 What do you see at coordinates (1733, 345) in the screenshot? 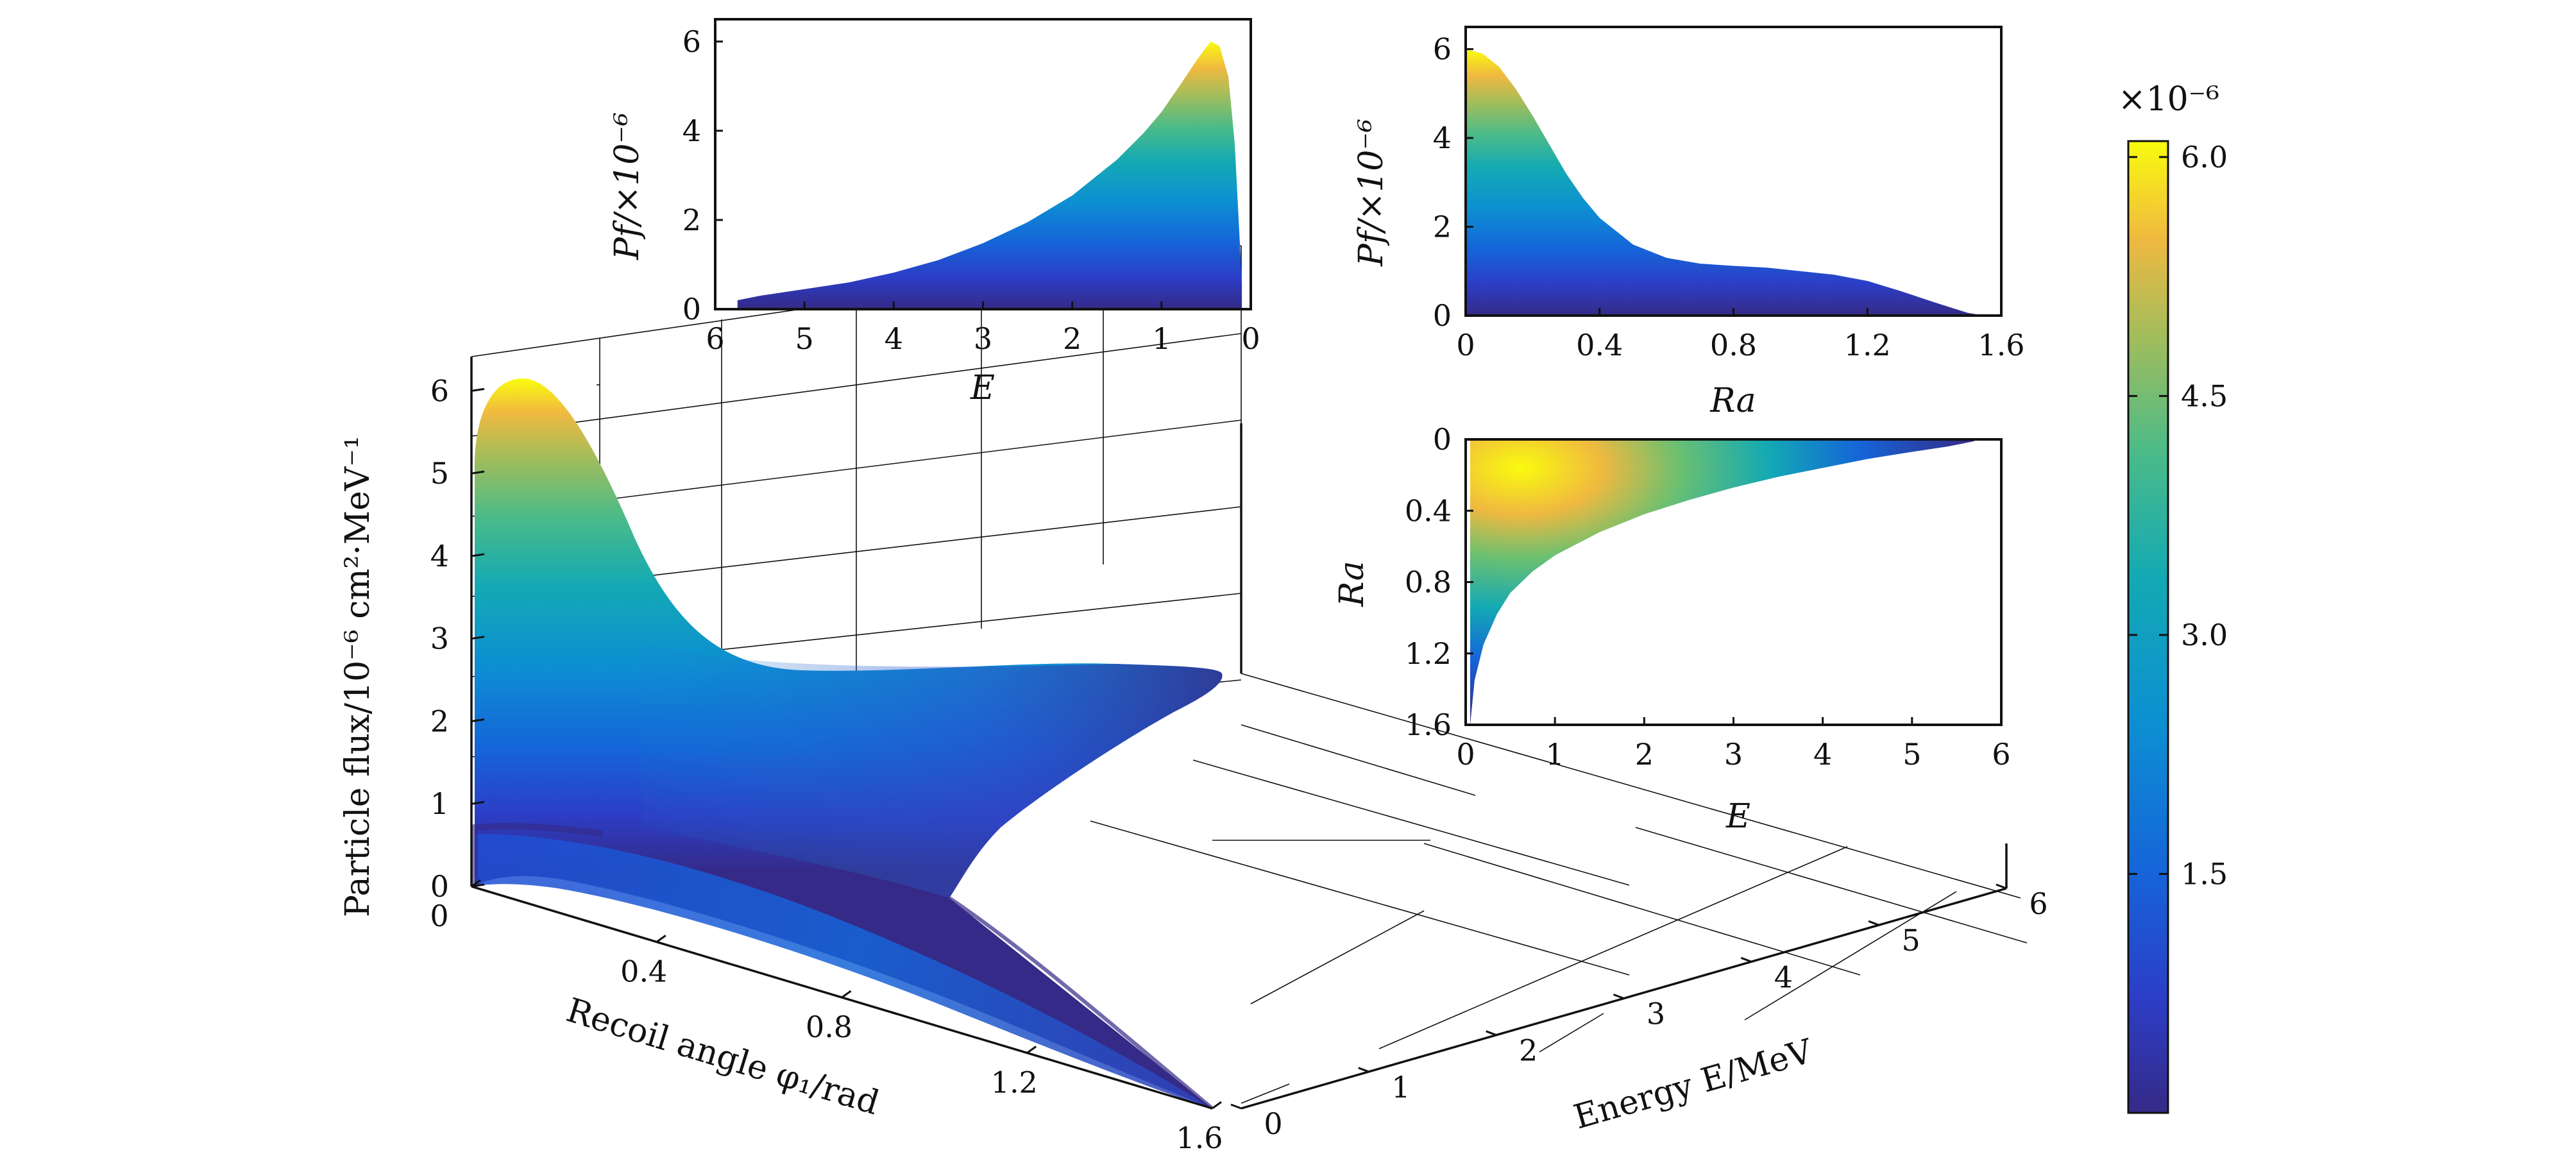
I see `top-right-x-tick: 0.8` at bounding box center [1733, 345].